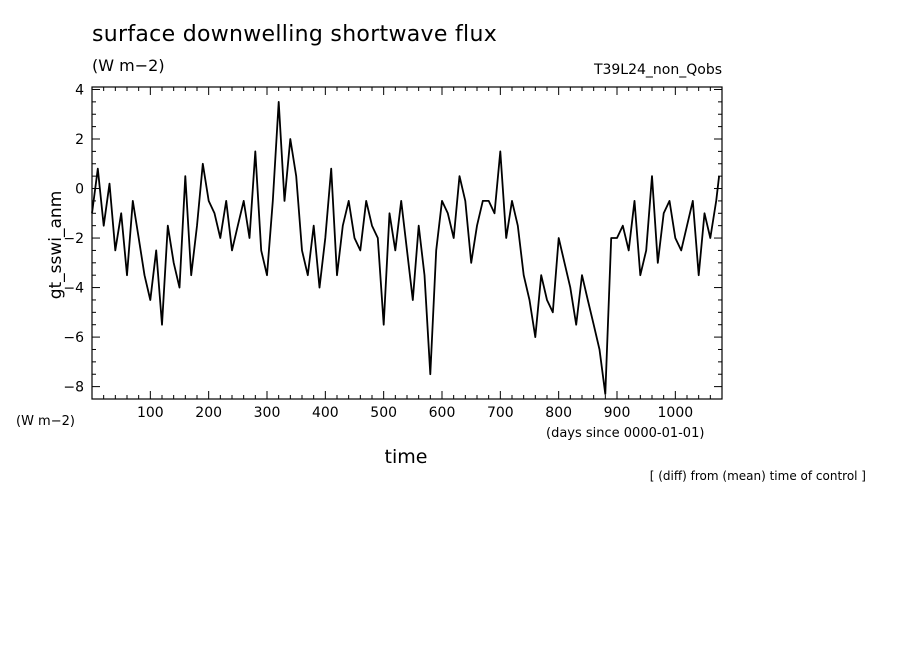 This screenshot has height=654, width=904. Describe the element at coordinates (676, 413) in the screenshot. I see `x-tick-label: 1000` at that location.